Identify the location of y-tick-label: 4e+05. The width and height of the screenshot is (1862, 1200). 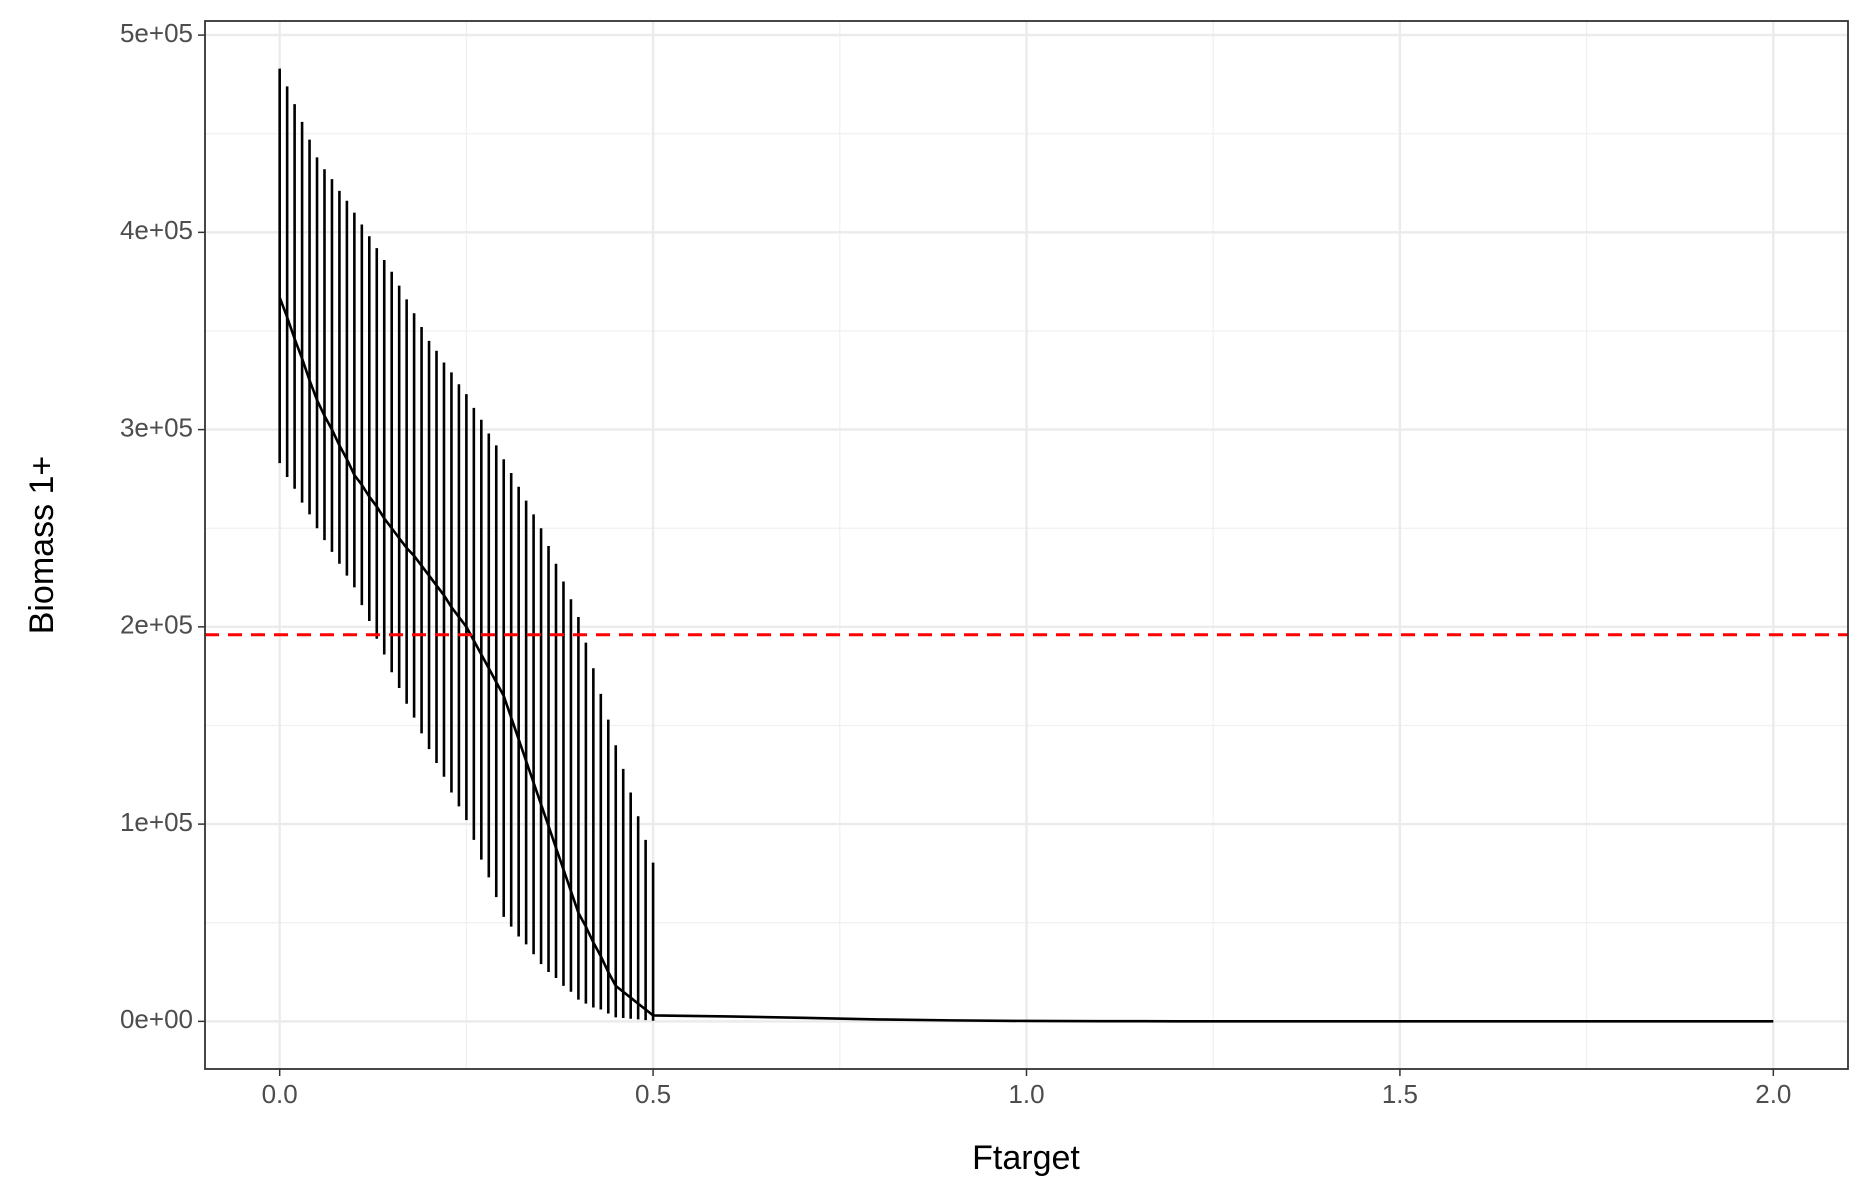
(156, 230).